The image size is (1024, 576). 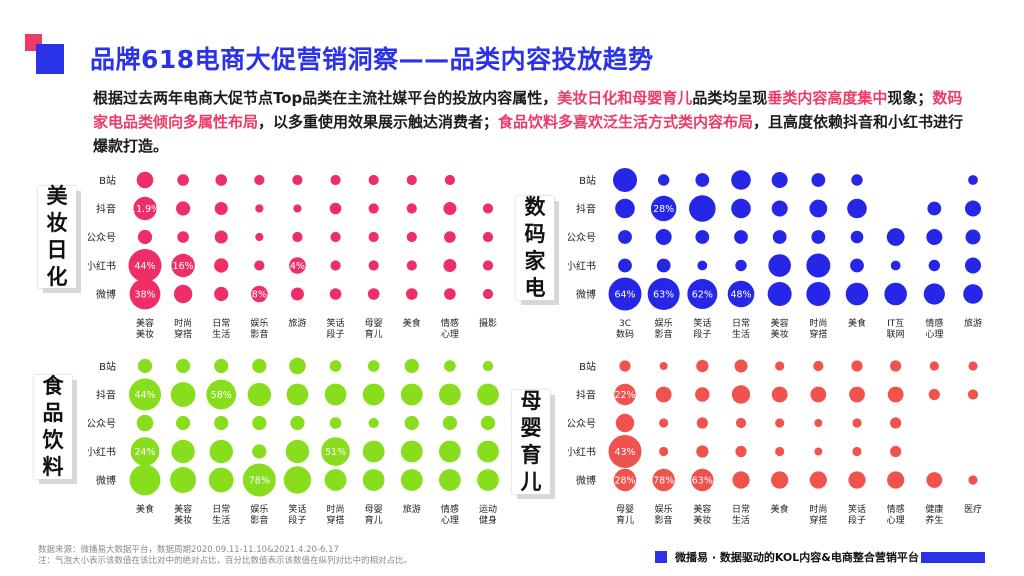 I want to click on category-axis-label: 联网, so click(x=896, y=334).